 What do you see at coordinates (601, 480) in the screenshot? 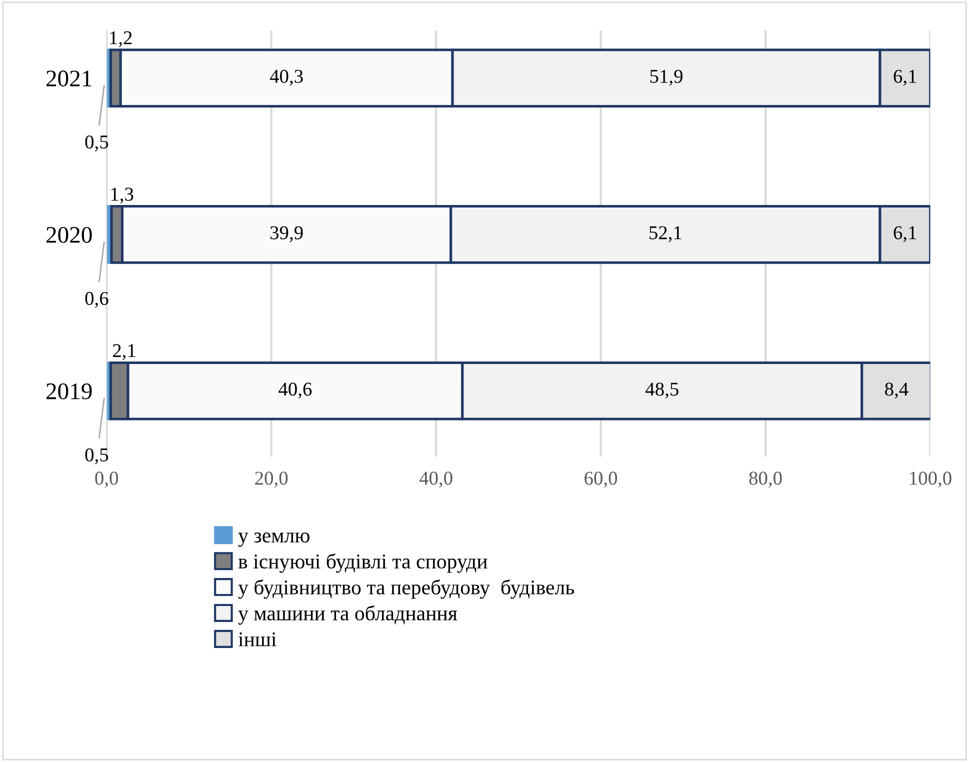
I see `x-tick-label: 60,0` at bounding box center [601, 480].